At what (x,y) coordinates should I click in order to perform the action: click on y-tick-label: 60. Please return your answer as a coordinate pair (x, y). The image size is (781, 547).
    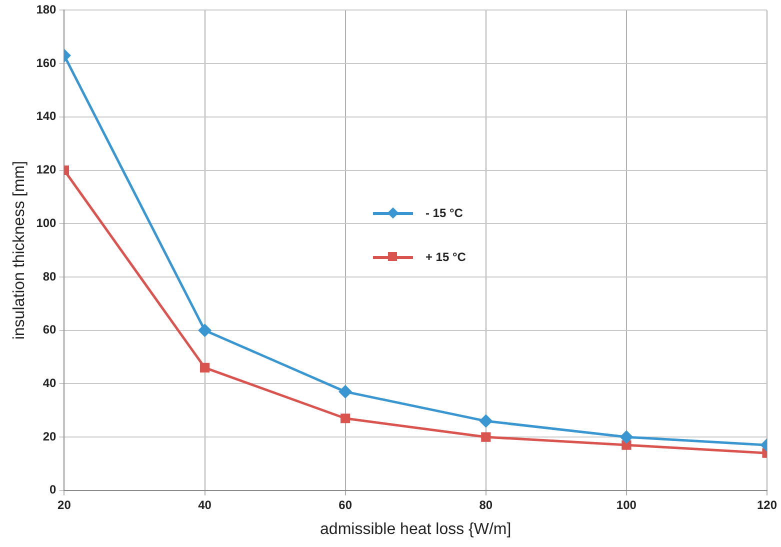
    Looking at the image, I should click on (49, 329).